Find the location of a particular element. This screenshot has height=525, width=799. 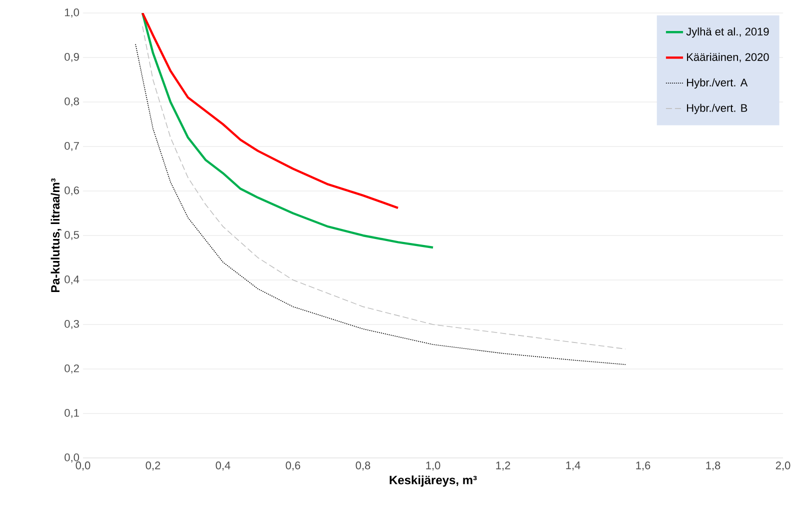

y-tick-label: 0,2 is located at coordinates (71, 369).